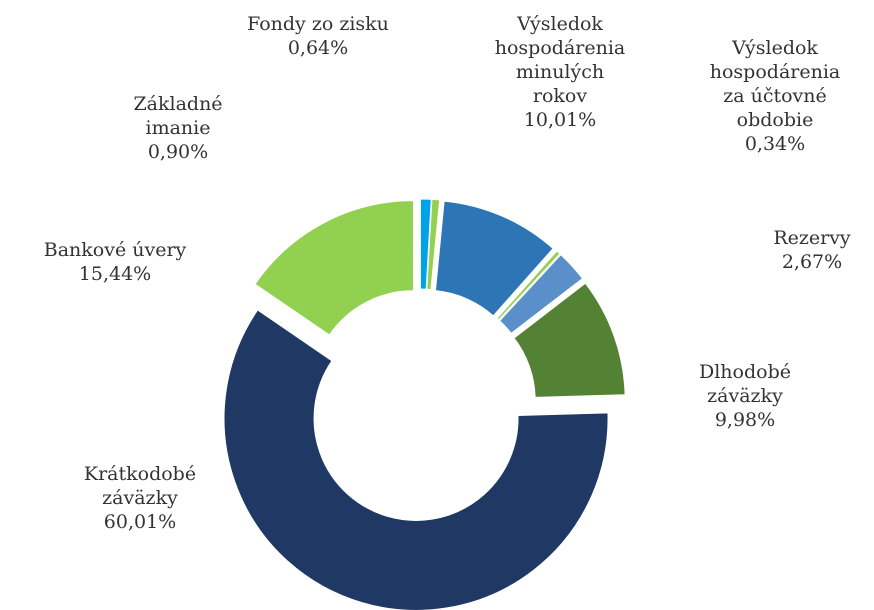 The image size is (874, 610). I want to click on category-name: Dlhodobé záväzky, so click(745, 384).